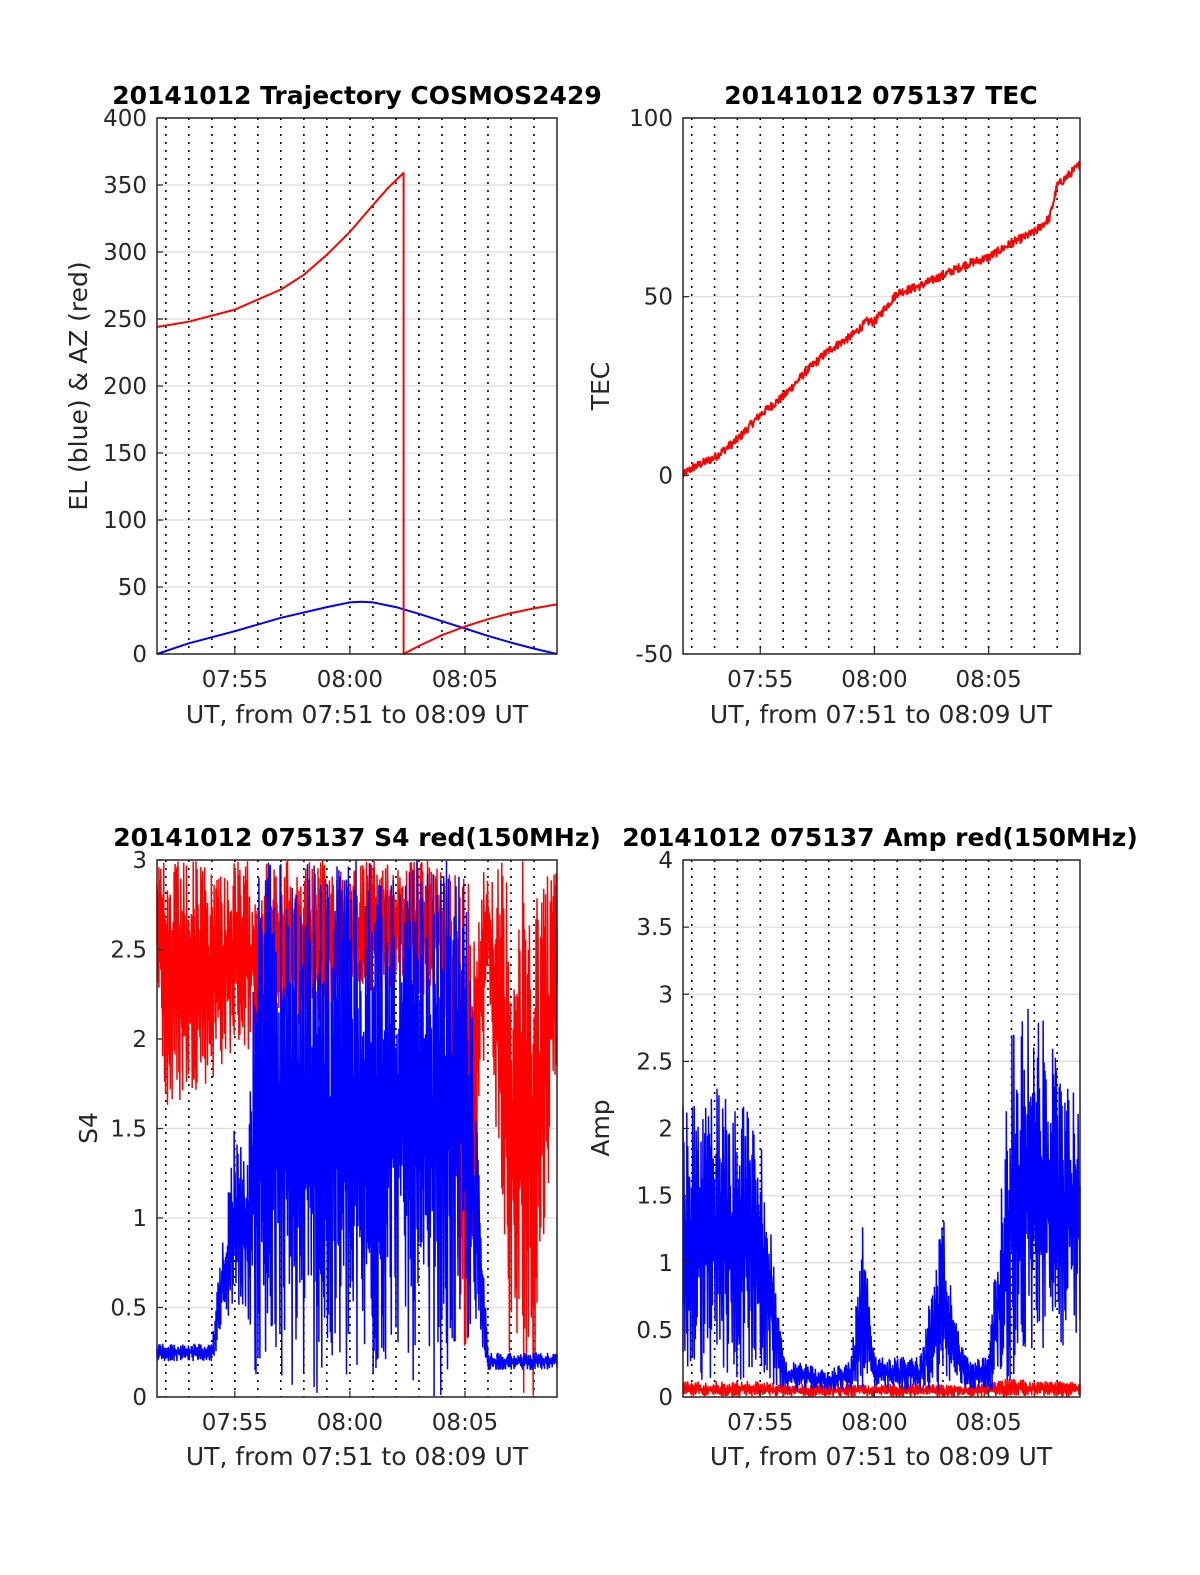 This screenshot has width=1200, height=1575. I want to click on amp-ytick-label: 1, so click(665, 1264).